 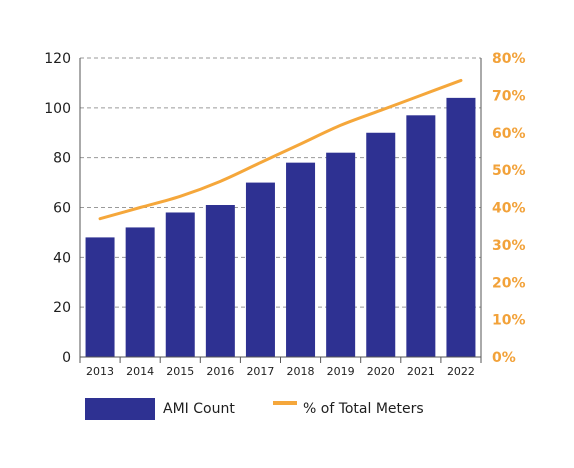 I want to click on bar-2013, so click(x=100, y=297).